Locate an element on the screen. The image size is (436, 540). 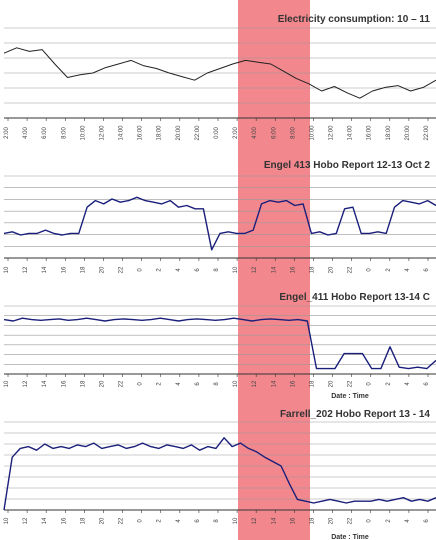
panel-1-title: Electricity consumption: 10 – 11 is located at coordinates (354, 19).